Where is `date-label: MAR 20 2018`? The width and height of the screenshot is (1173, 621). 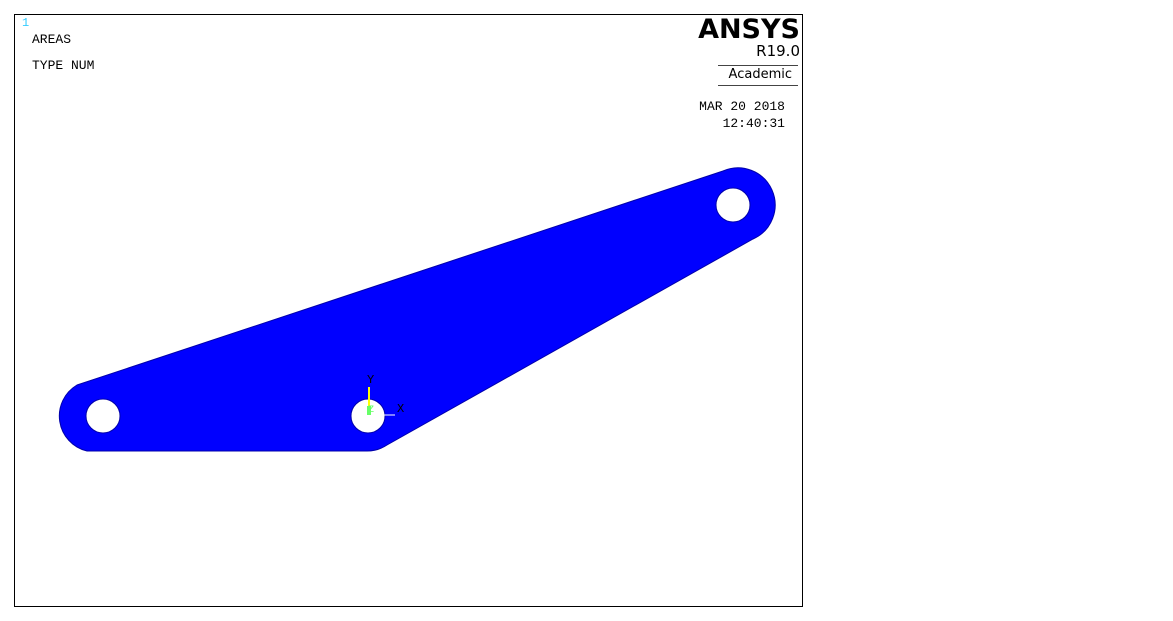 date-label: MAR 20 2018 is located at coordinates (742, 106).